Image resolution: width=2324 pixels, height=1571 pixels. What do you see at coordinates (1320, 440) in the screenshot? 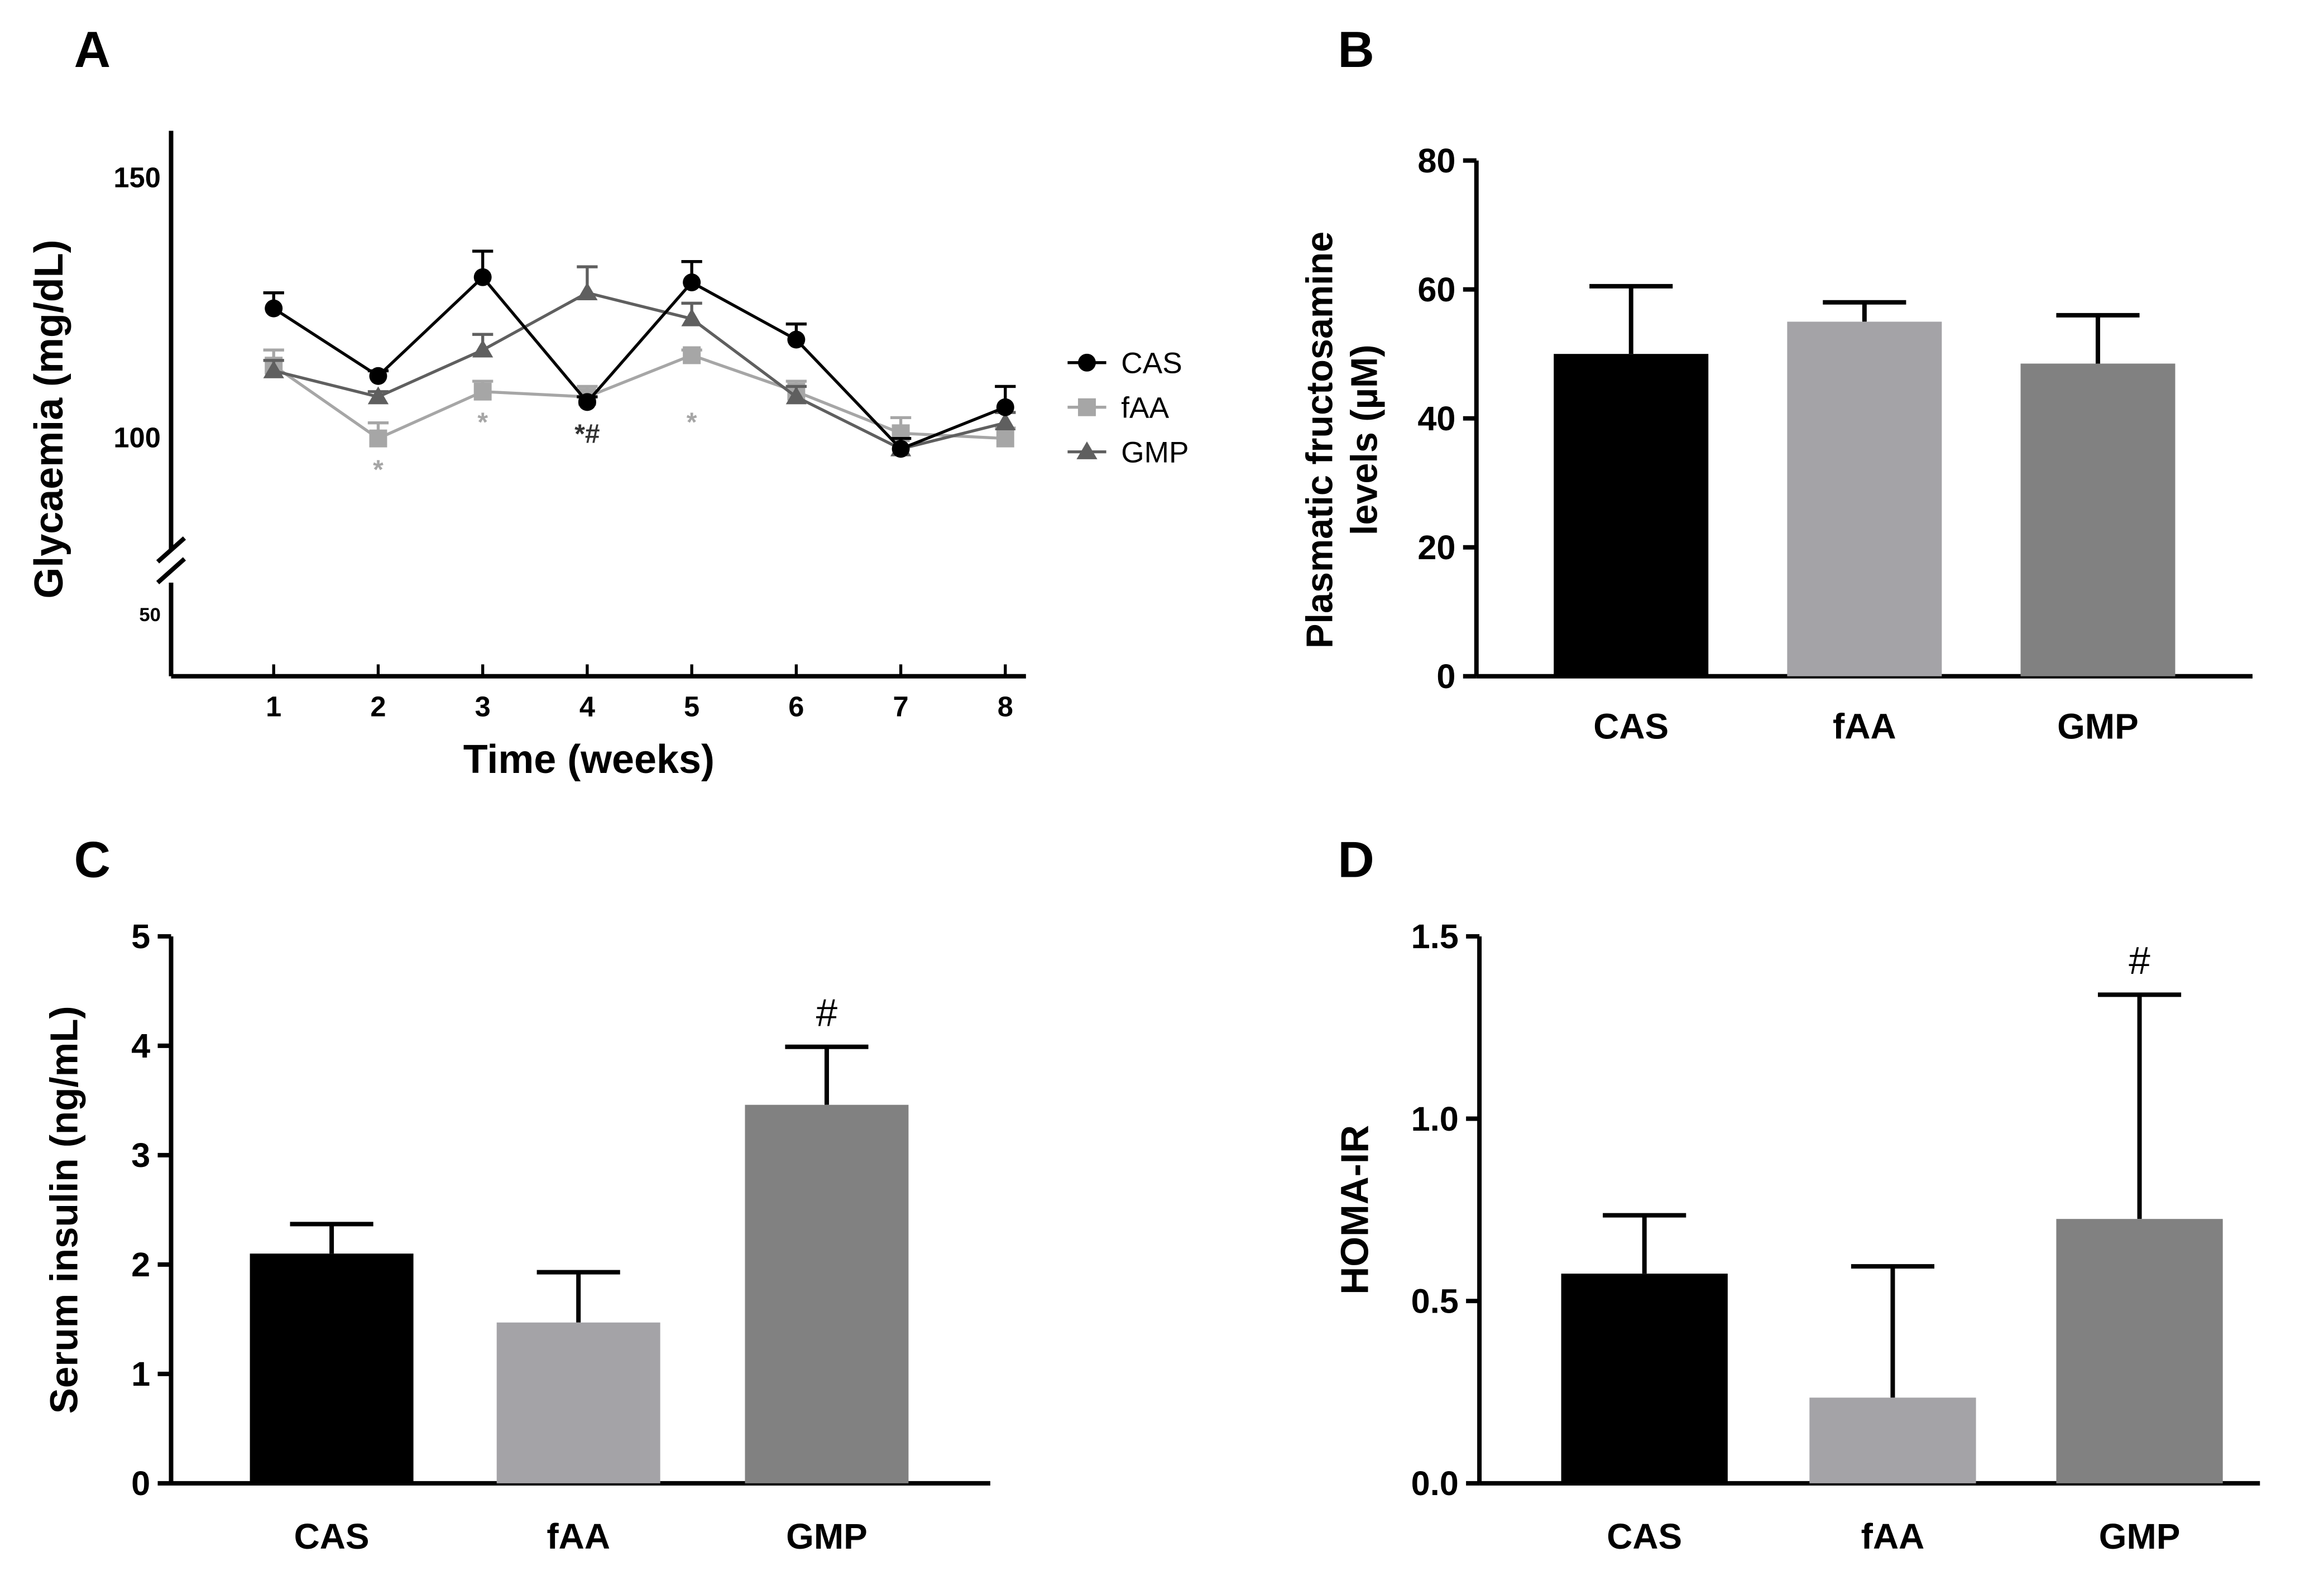
I see `y-axis-title: Plasmatic fructosamine` at bounding box center [1320, 440].